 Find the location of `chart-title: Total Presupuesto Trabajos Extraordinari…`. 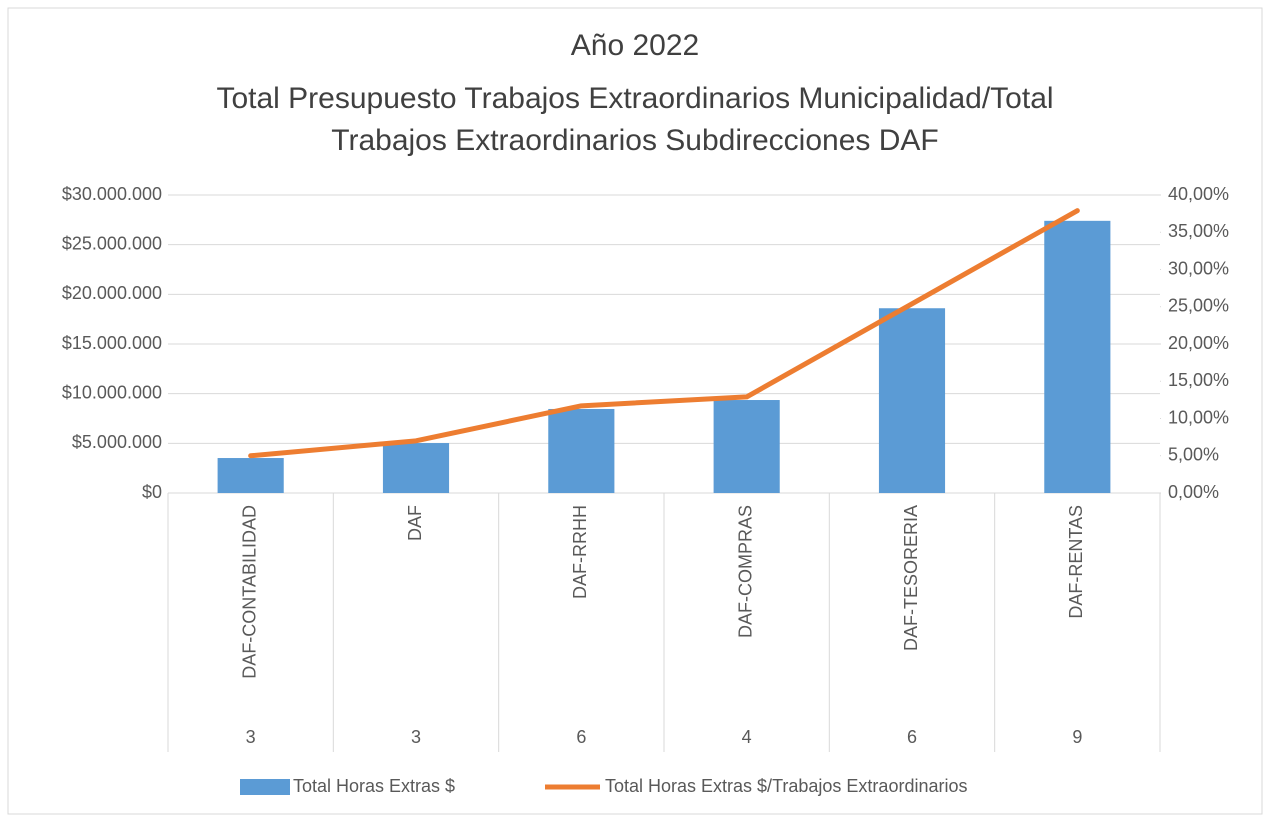

chart-title: Total Presupuesto Trabajos Extraordinari… is located at coordinates (634, 98).